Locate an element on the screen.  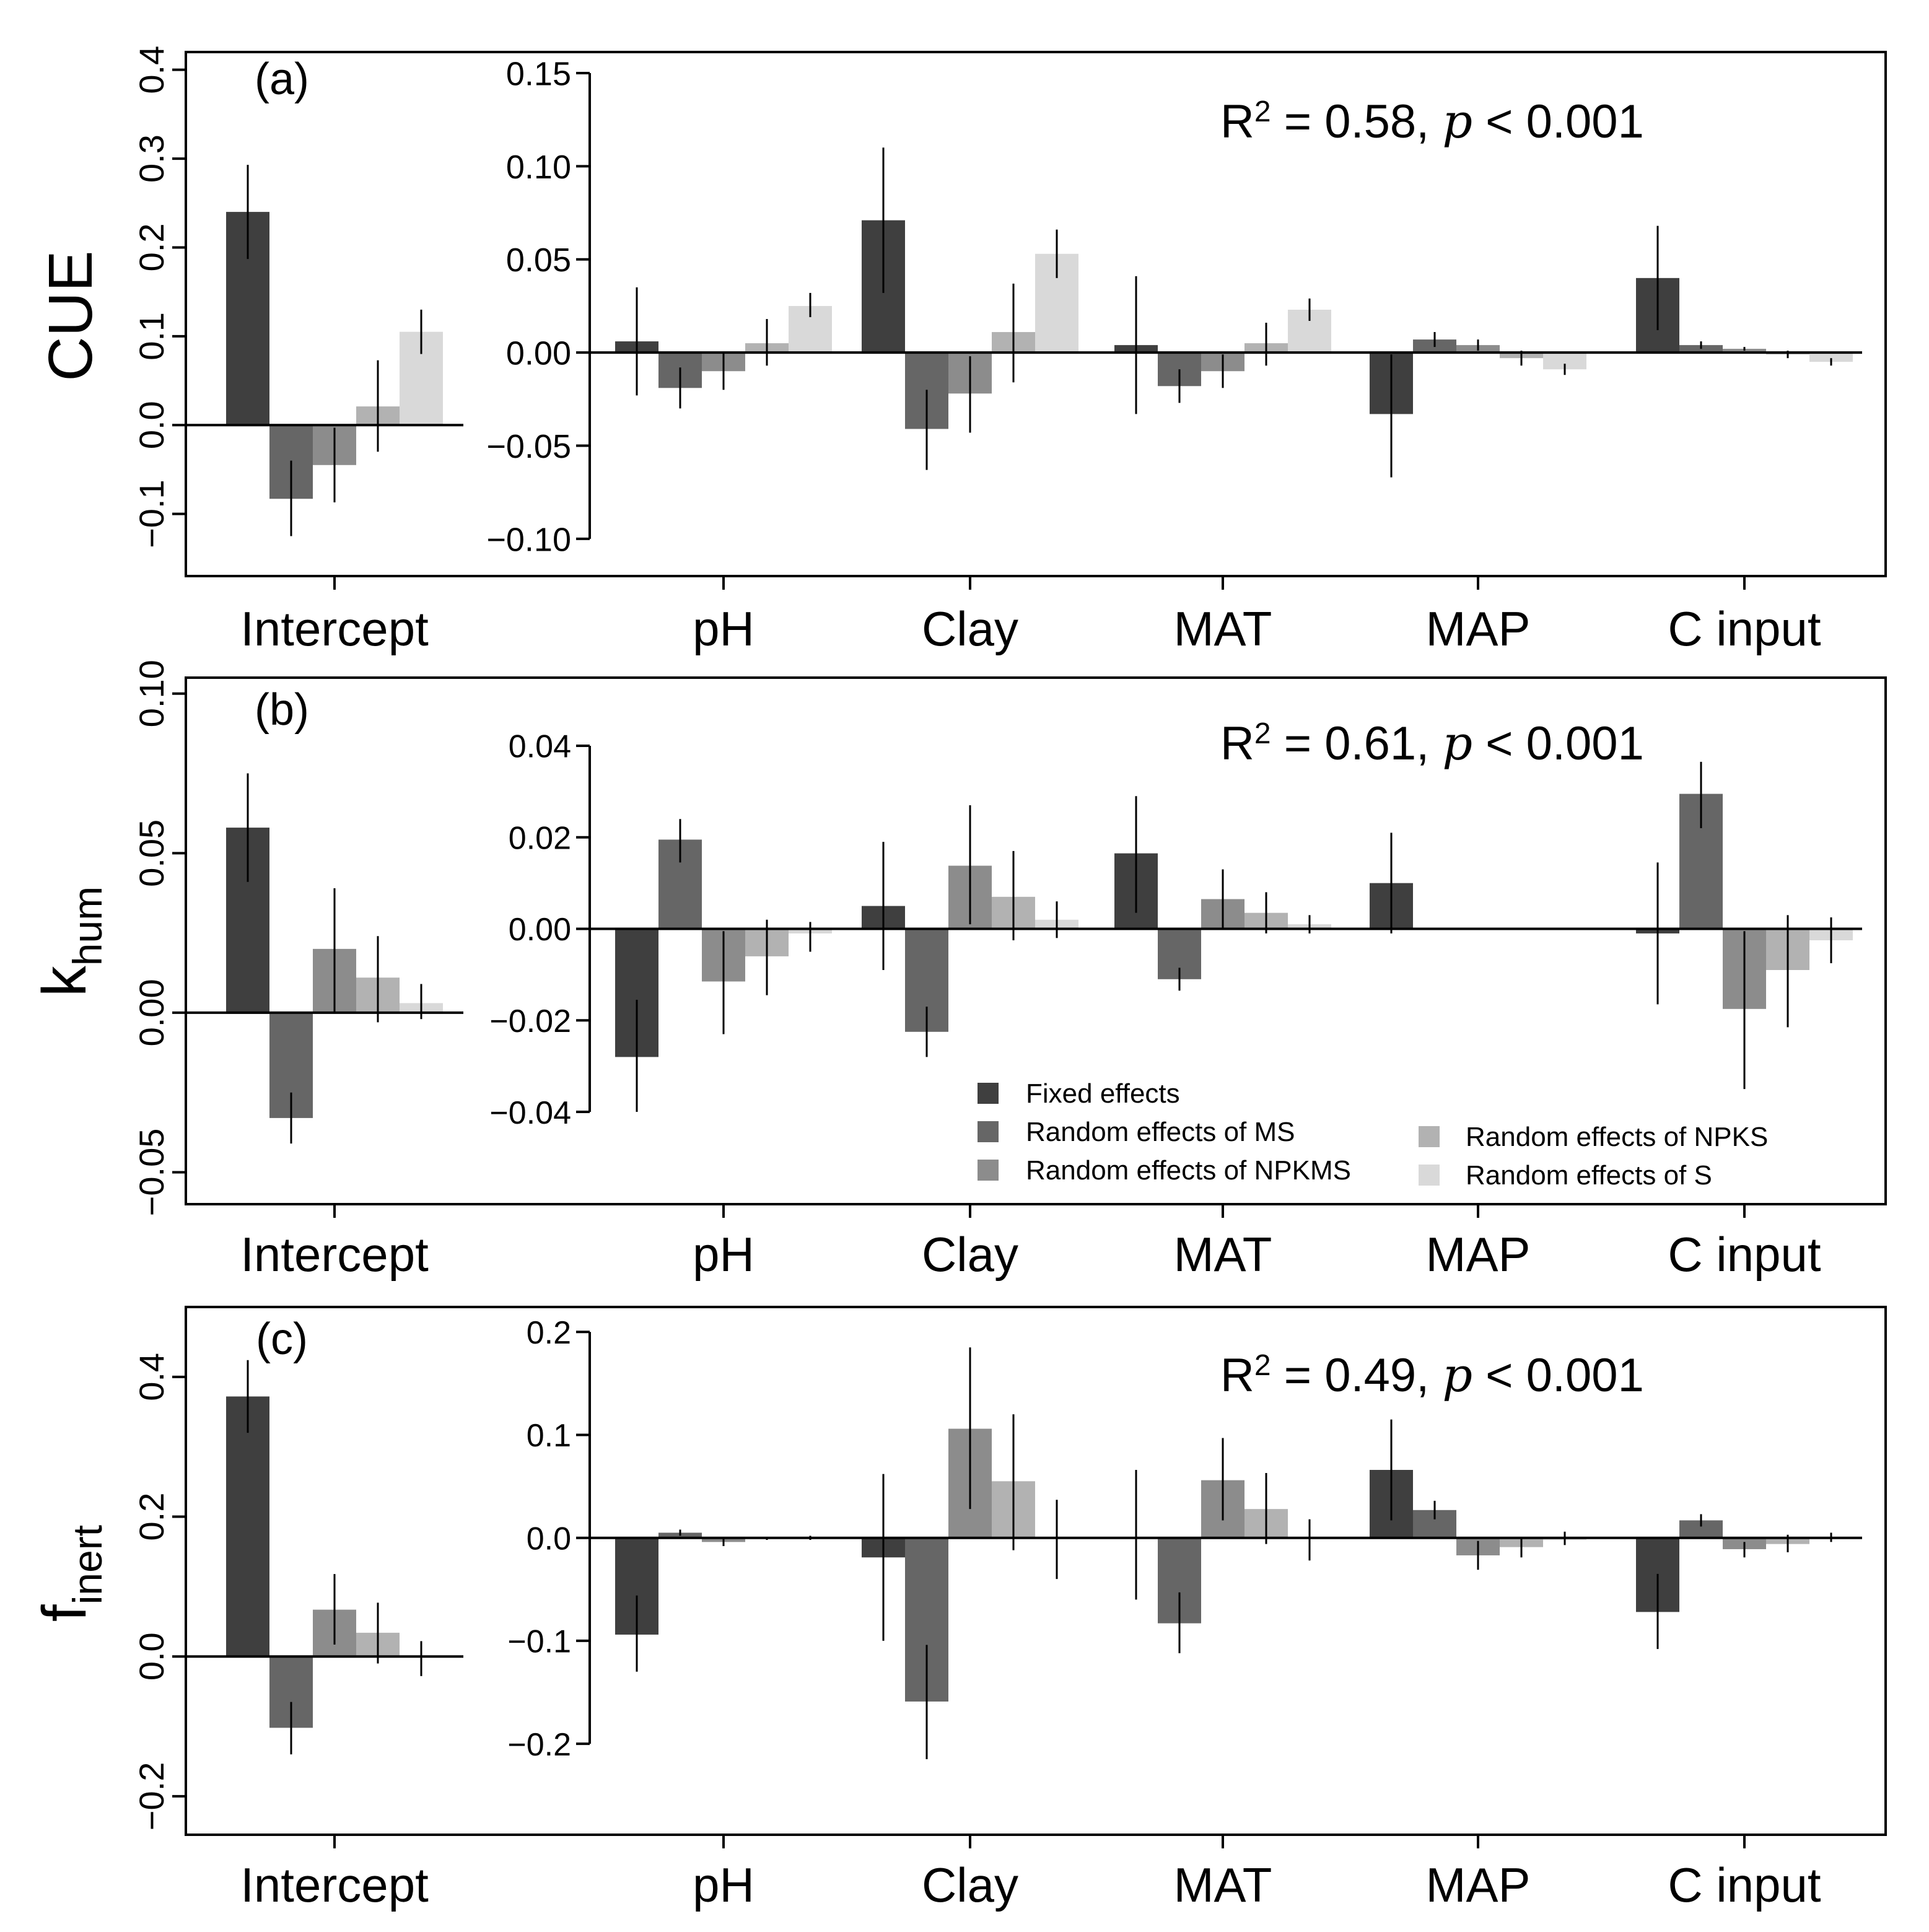
y-tick-label-right: −0.05 is located at coordinates (528, 446).